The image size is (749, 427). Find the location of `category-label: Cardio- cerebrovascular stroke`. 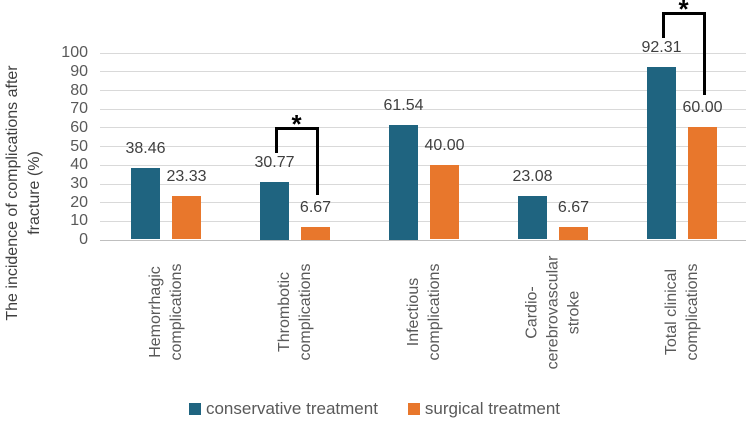

category-label: Cardio- cerebrovascular stroke is located at coordinates (553, 312).